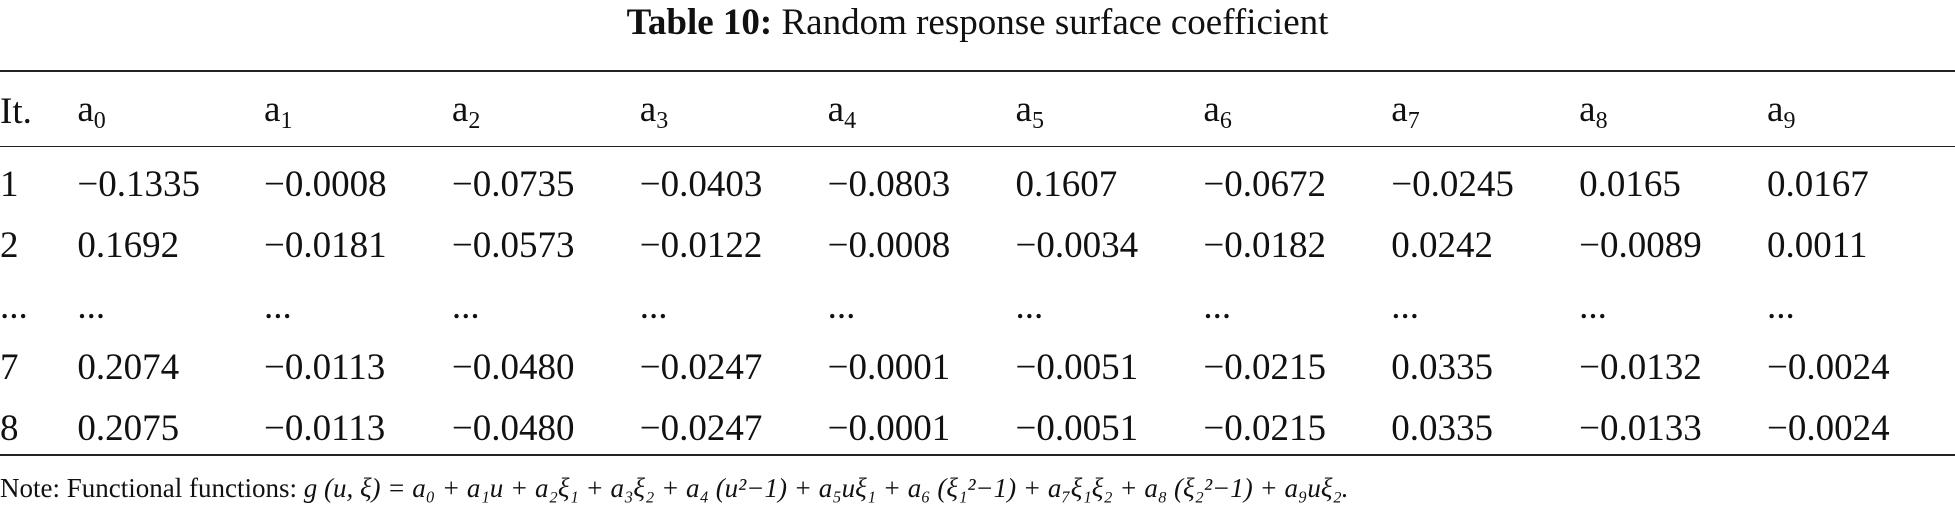 The width and height of the screenshot is (1955, 520). Describe the element at coordinates (701, 184) in the screenshot. I see `table-cell: −0.0403` at that location.